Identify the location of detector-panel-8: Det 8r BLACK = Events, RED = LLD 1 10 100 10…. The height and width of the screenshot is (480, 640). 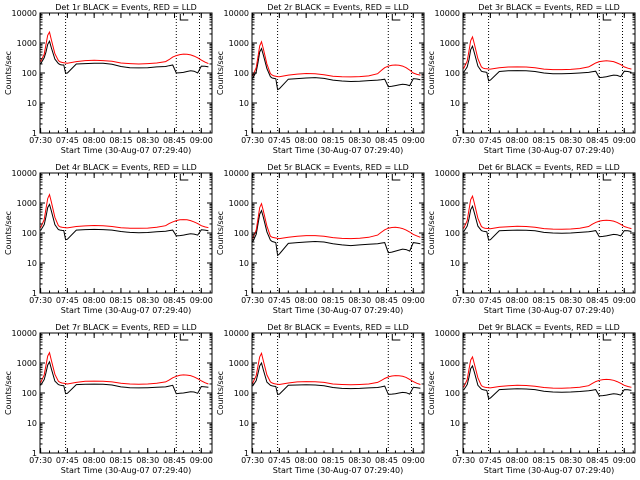
(320, 399).